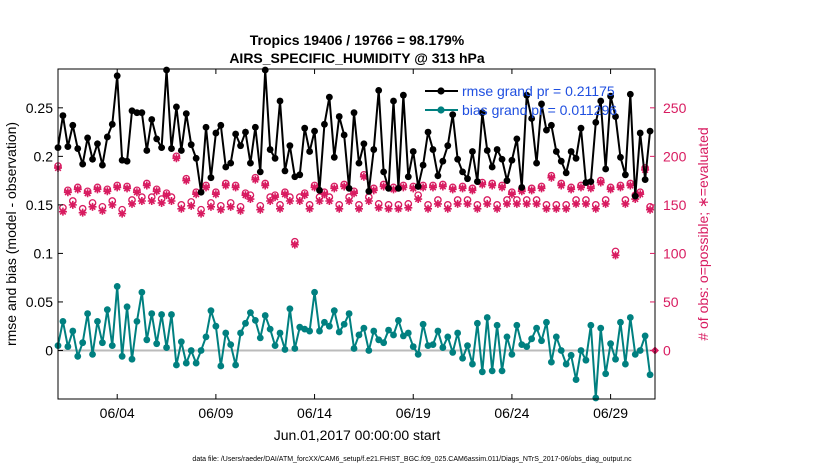  Describe the element at coordinates (703, 233) in the screenshot. I see `y-axis-right-label: # of obs: o=possible; ∗=evaluated` at that location.